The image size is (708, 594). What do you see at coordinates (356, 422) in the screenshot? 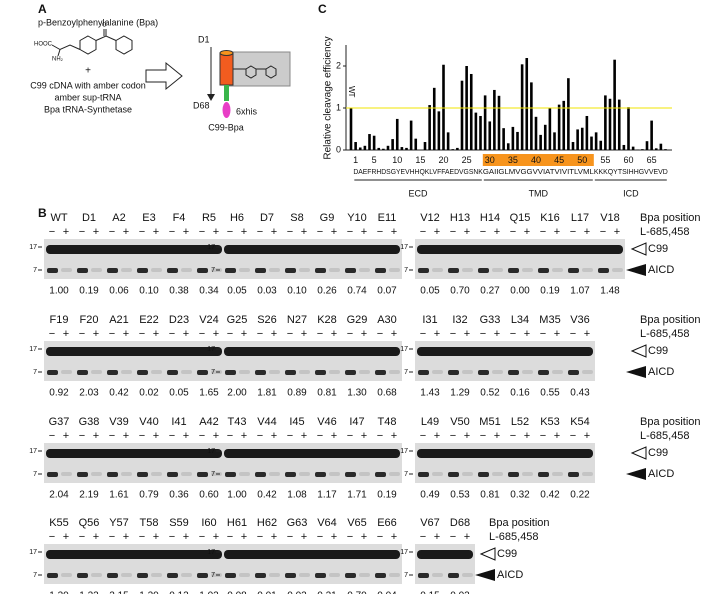
I see `mutant-label: I47` at bounding box center [356, 422].